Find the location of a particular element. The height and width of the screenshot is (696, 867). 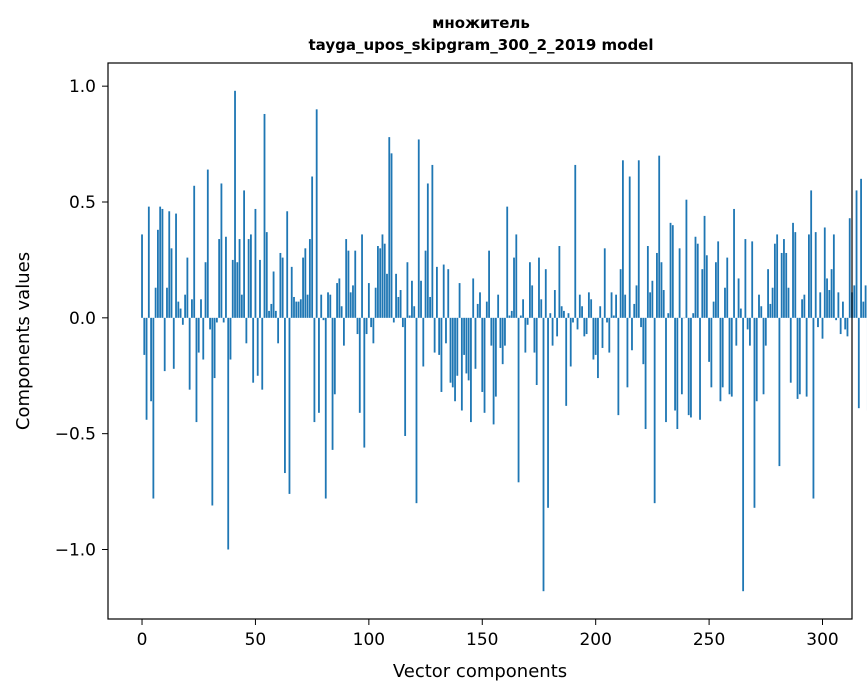

y-tick-label: −1.0 is located at coordinates (75, 551).